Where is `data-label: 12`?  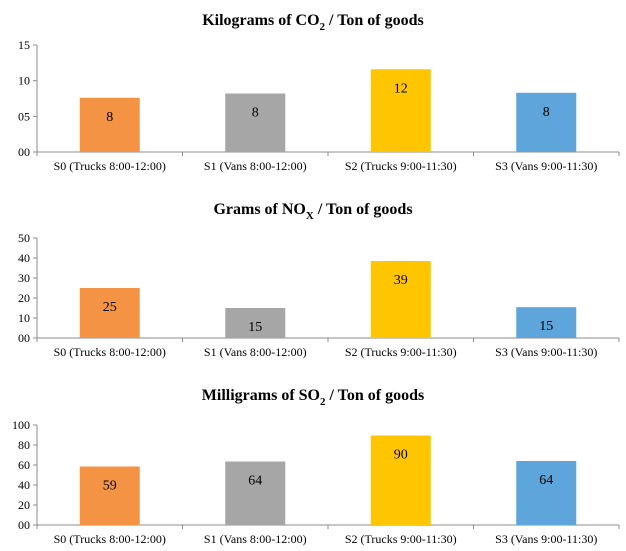
data-label: 12 is located at coordinates (401, 88).